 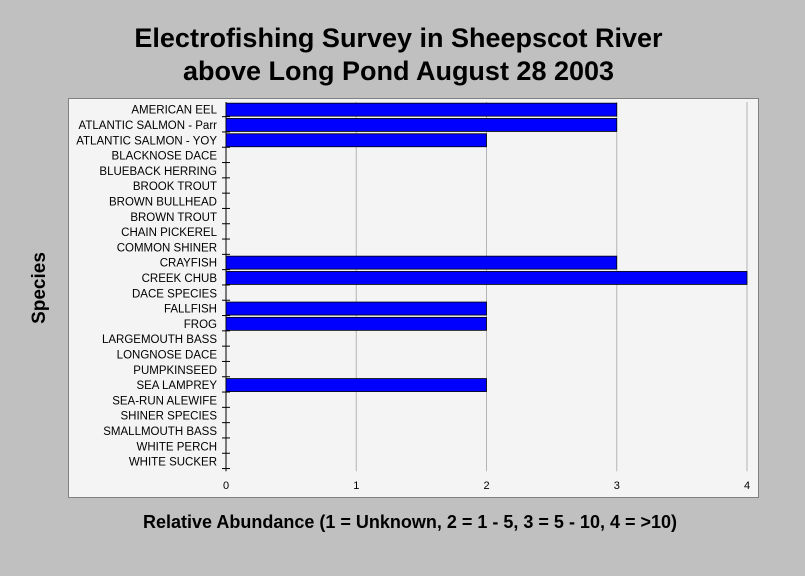 What do you see at coordinates (398, 38) in the screenshot?
I see `chart-title-line-1: Electrofishing Survey in Sheepscot River` at bounding box center [398, 38].